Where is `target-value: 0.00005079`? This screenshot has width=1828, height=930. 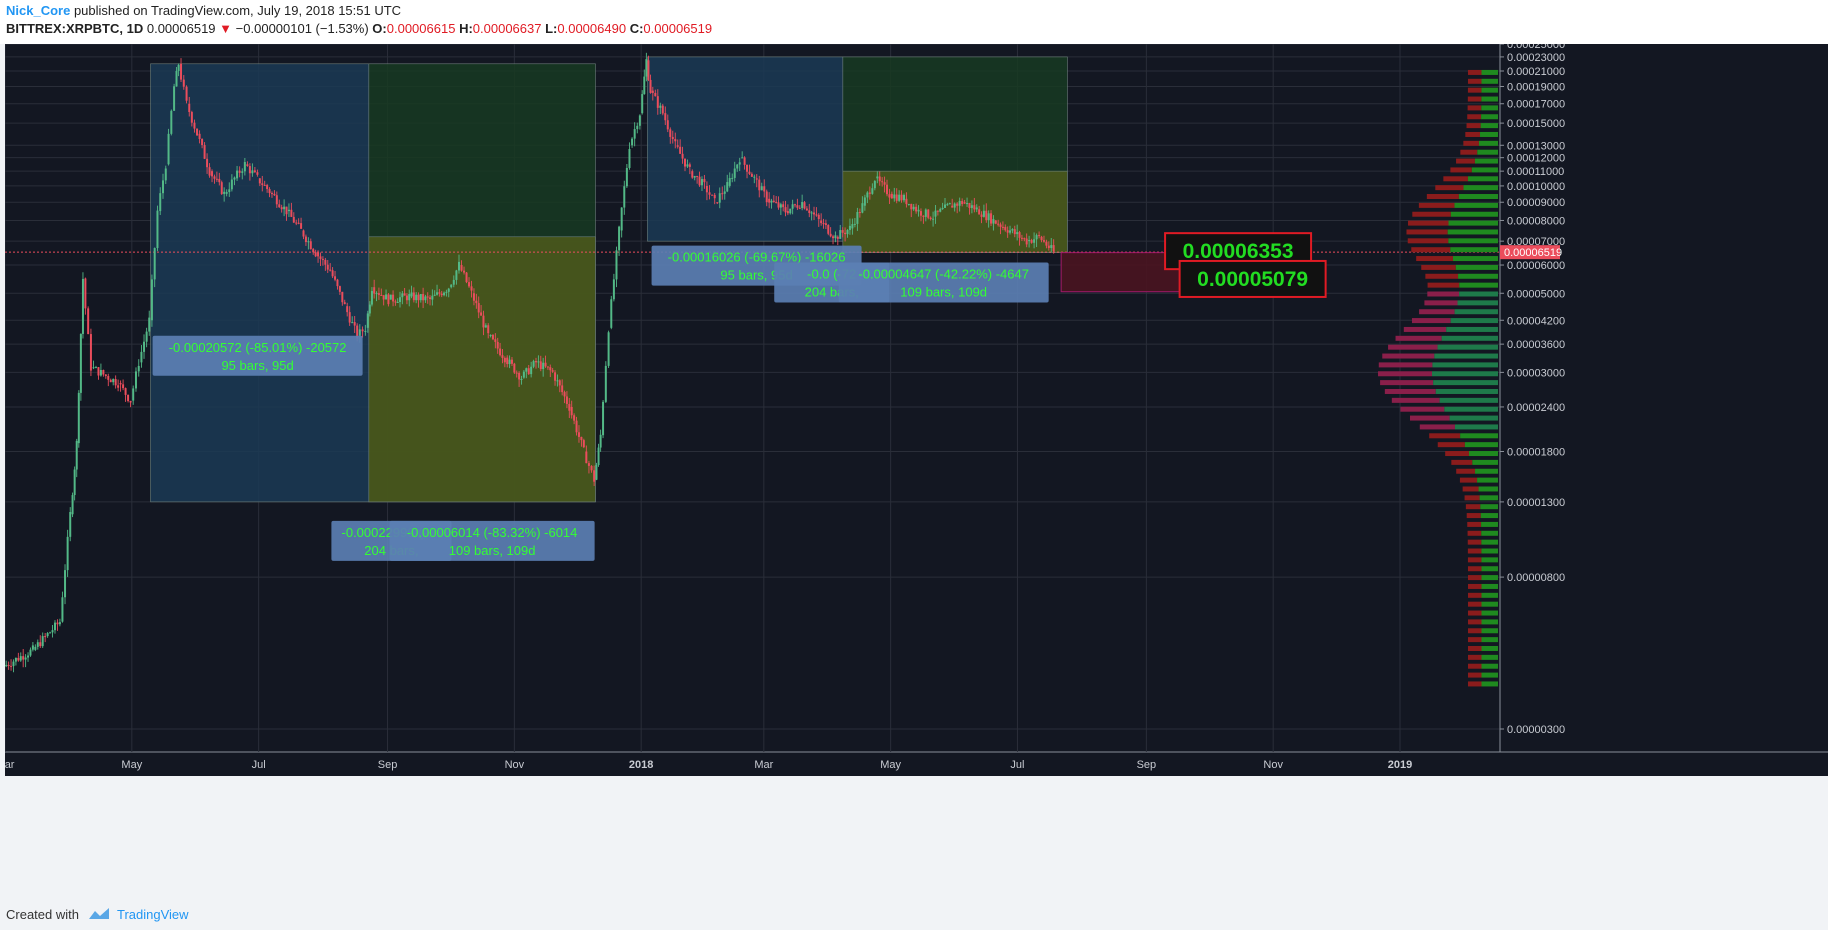
target-value: 0.00005079 is located at coordinates (1252, 279).